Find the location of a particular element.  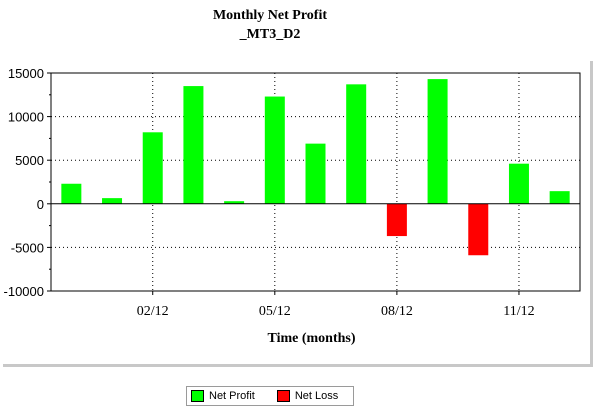

x-tick-label: 02/12 is located at coordinates (153, 311).